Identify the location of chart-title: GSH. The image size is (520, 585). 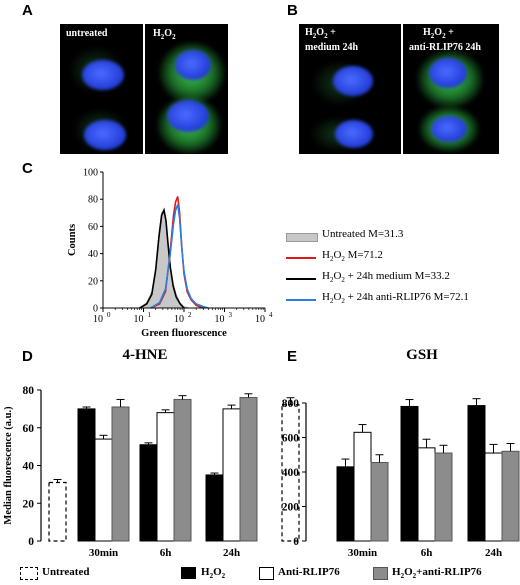
(422, 355).